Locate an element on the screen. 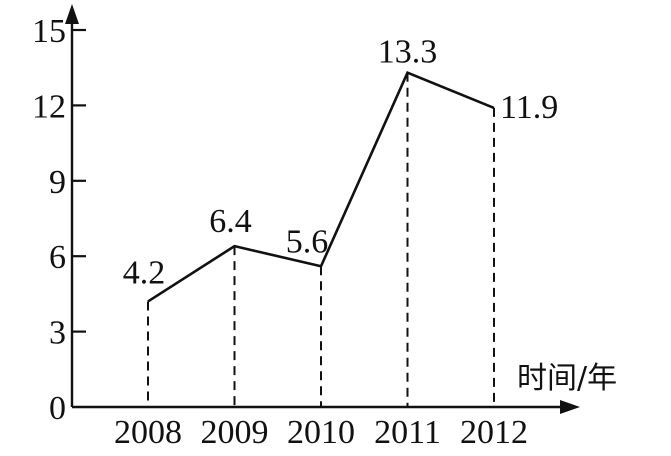 The width and height of the screenshot is (671, 456). data-label: 5.6 is located at coordinates (307, 241).